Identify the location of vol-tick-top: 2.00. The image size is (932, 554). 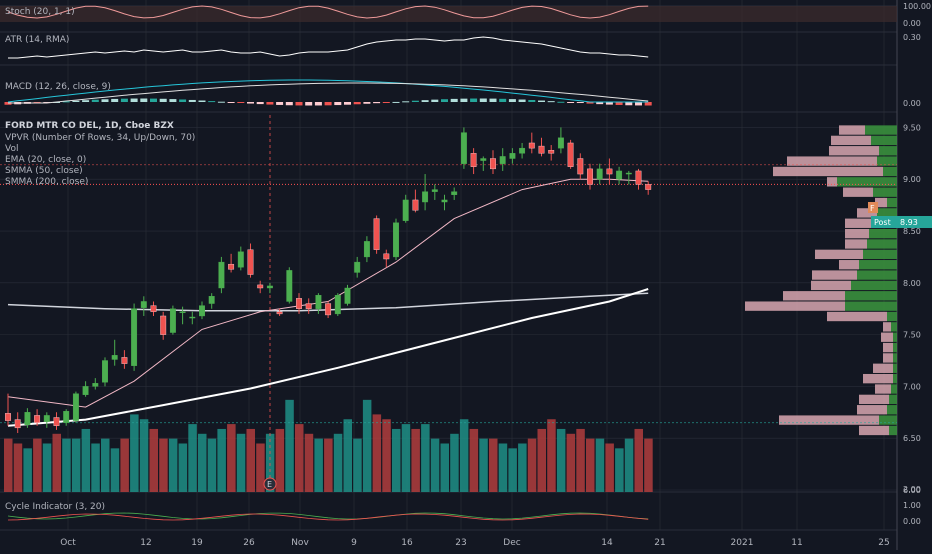
(912, 489).